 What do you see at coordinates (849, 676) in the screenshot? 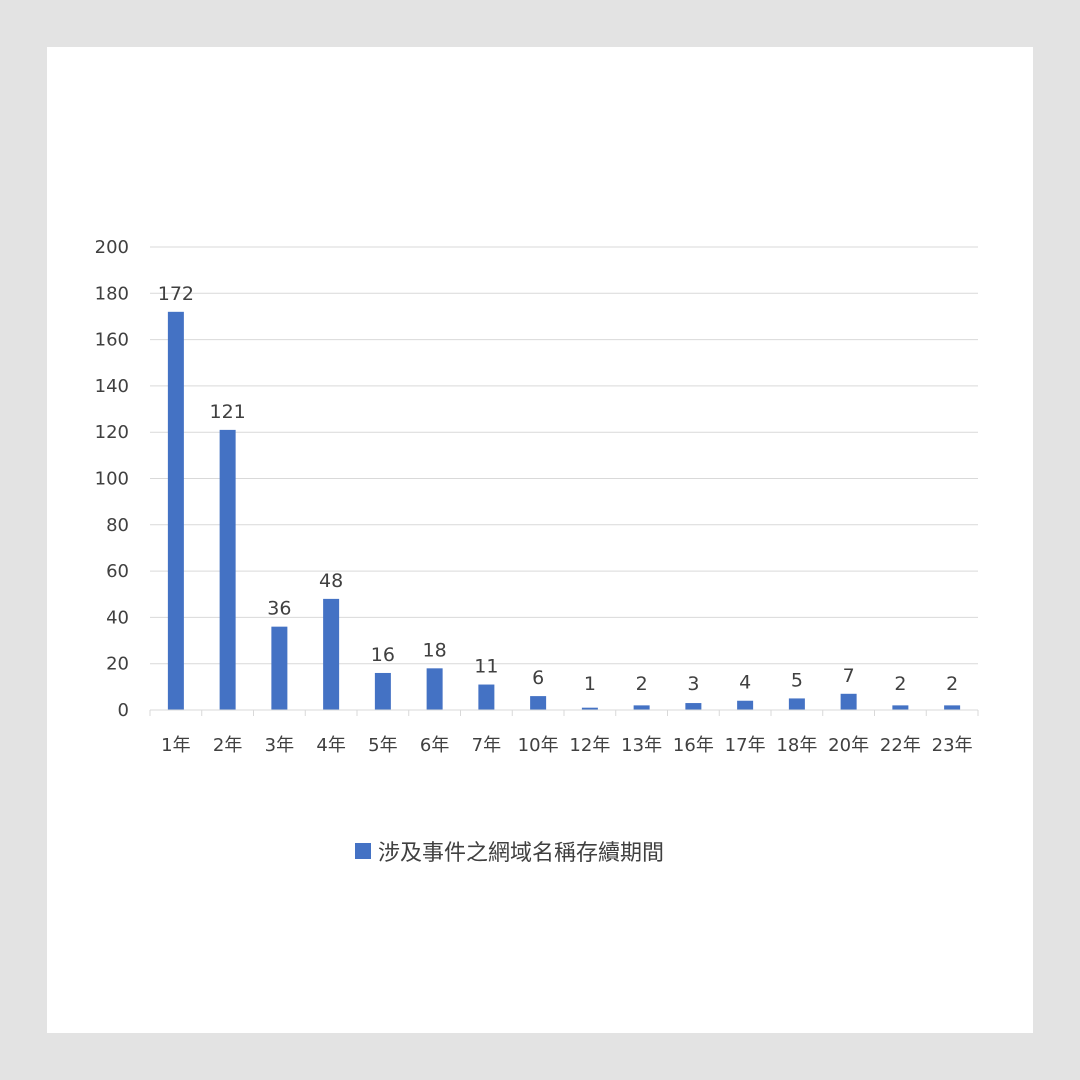
I see `data-label: 7` at bounding box center [849, 676].